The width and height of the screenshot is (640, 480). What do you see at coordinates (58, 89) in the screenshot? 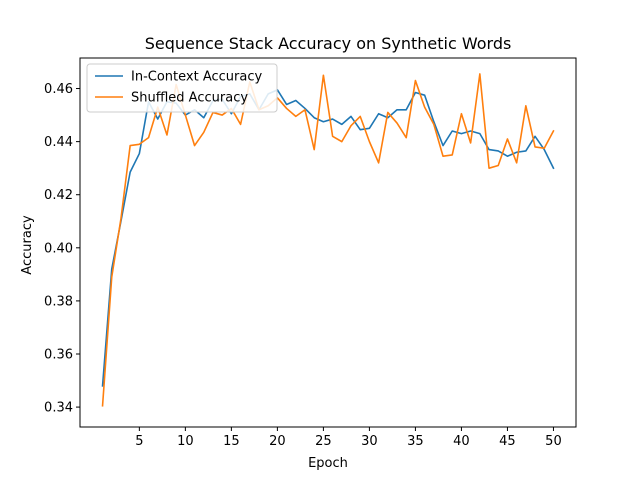
I see `y-tick-label: 0.46` at bounding box center [58, 89].